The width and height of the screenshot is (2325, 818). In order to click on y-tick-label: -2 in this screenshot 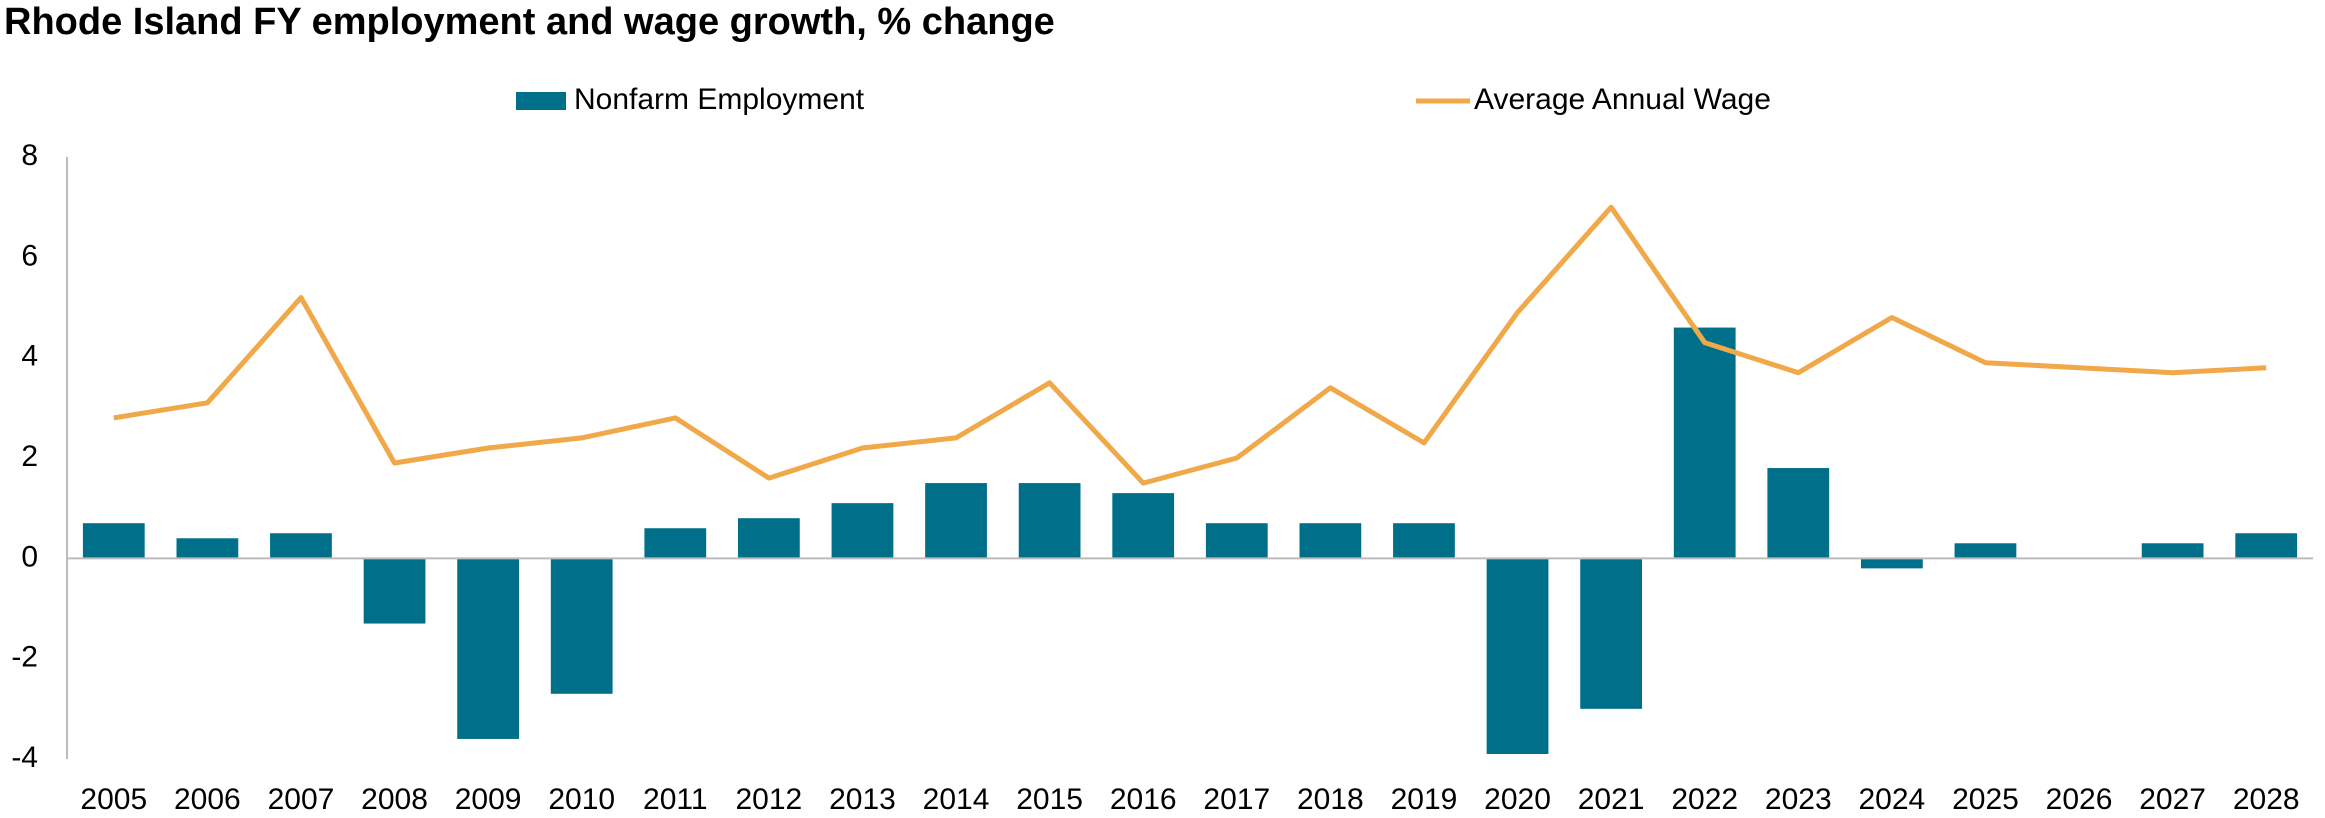, I will do `click(24, 657)`.